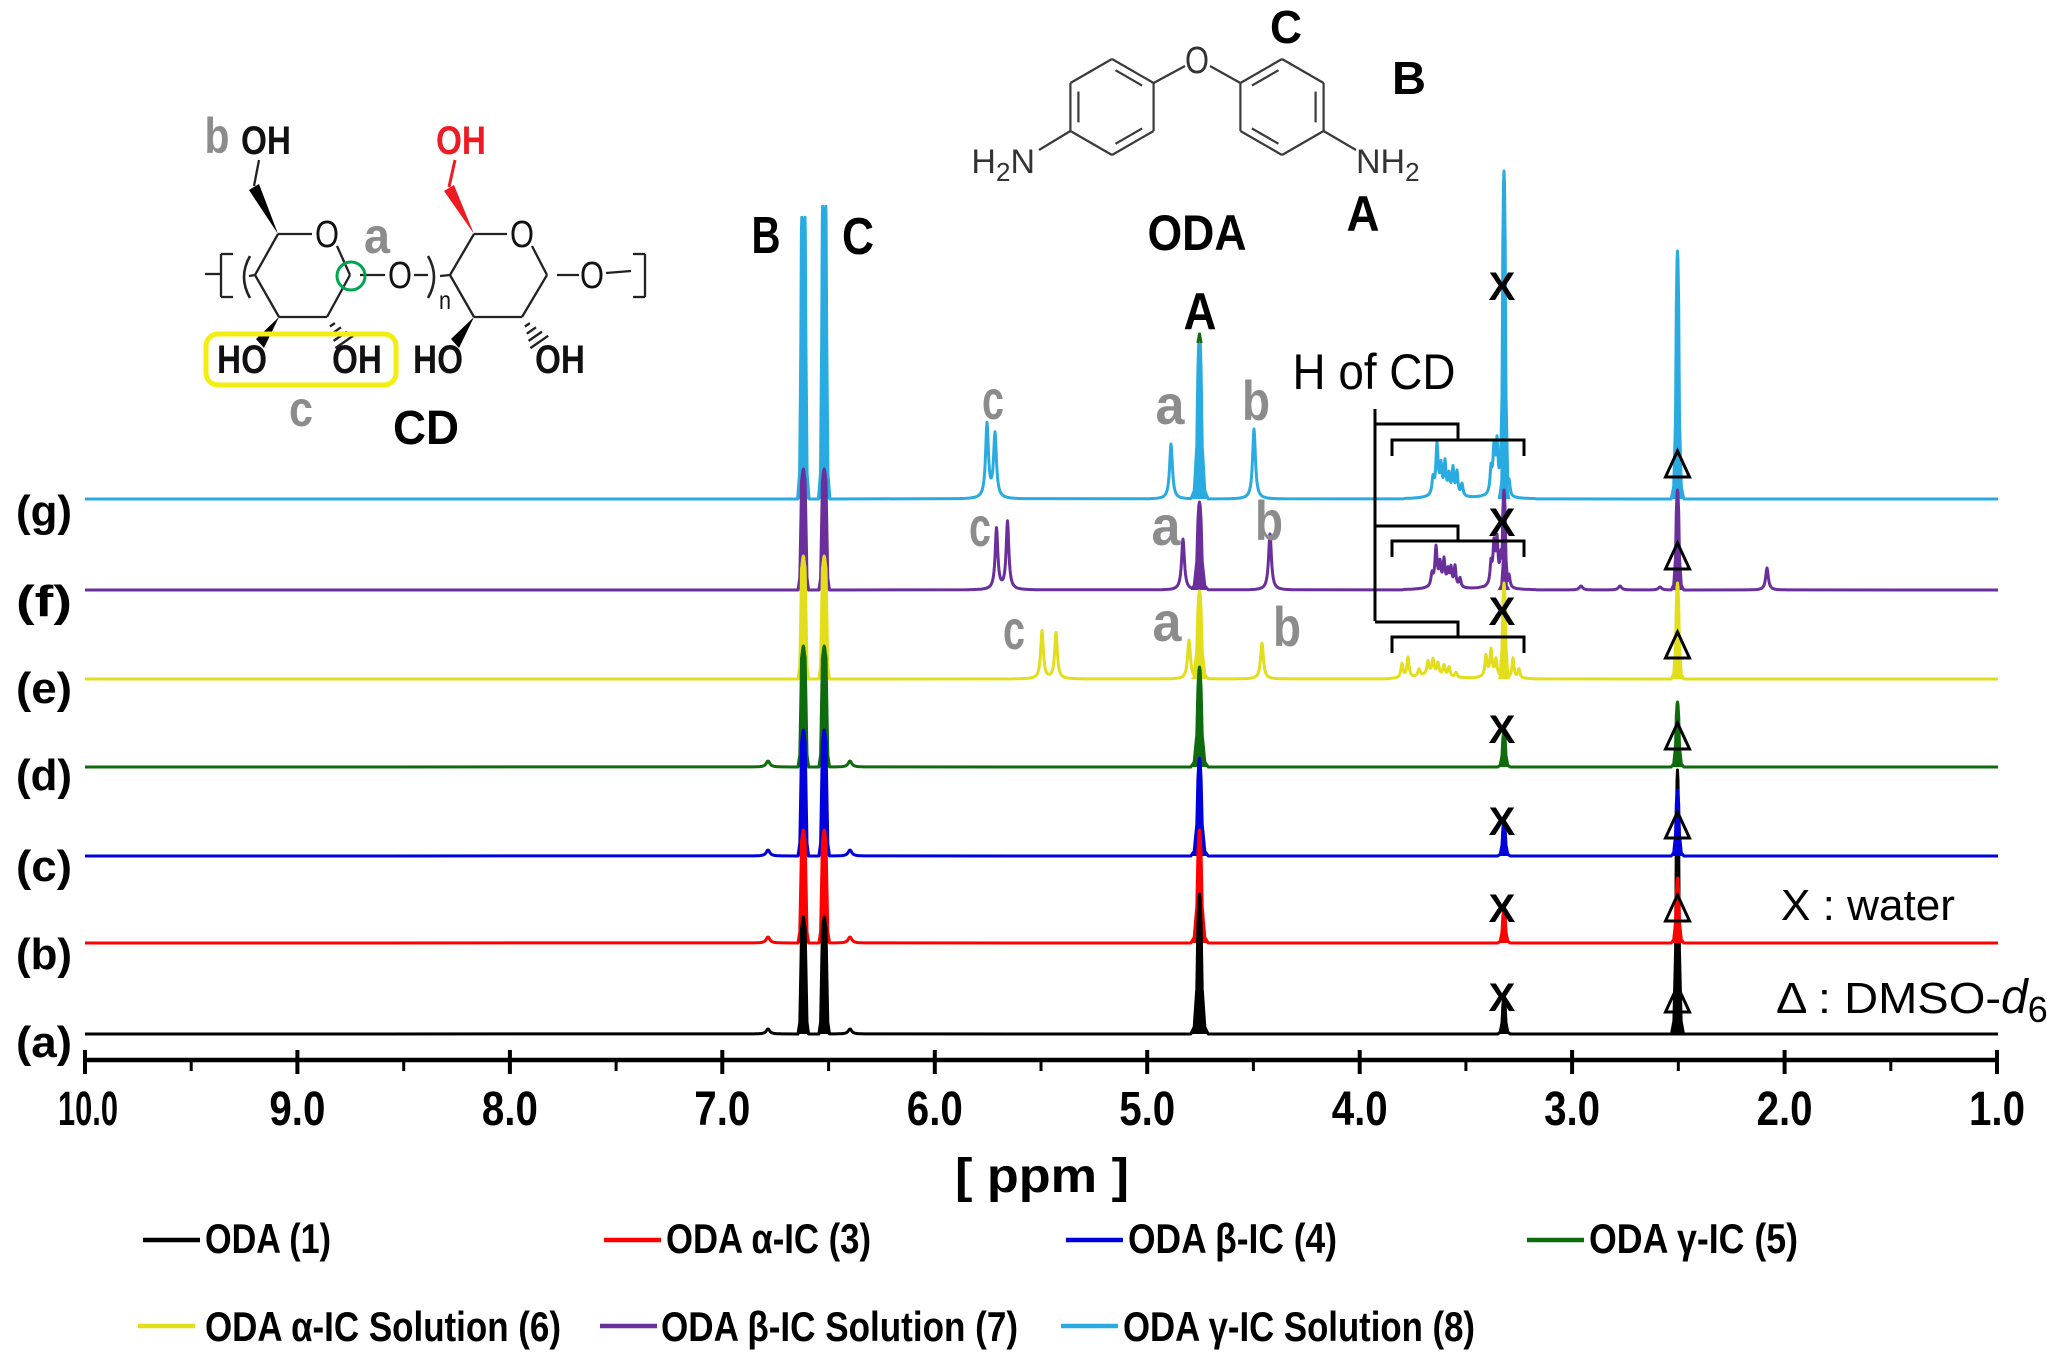 This screenshot has width=2047, height=1364. I want to click on svg-text: ODA γ-IC (5), so click(1693, 1238).